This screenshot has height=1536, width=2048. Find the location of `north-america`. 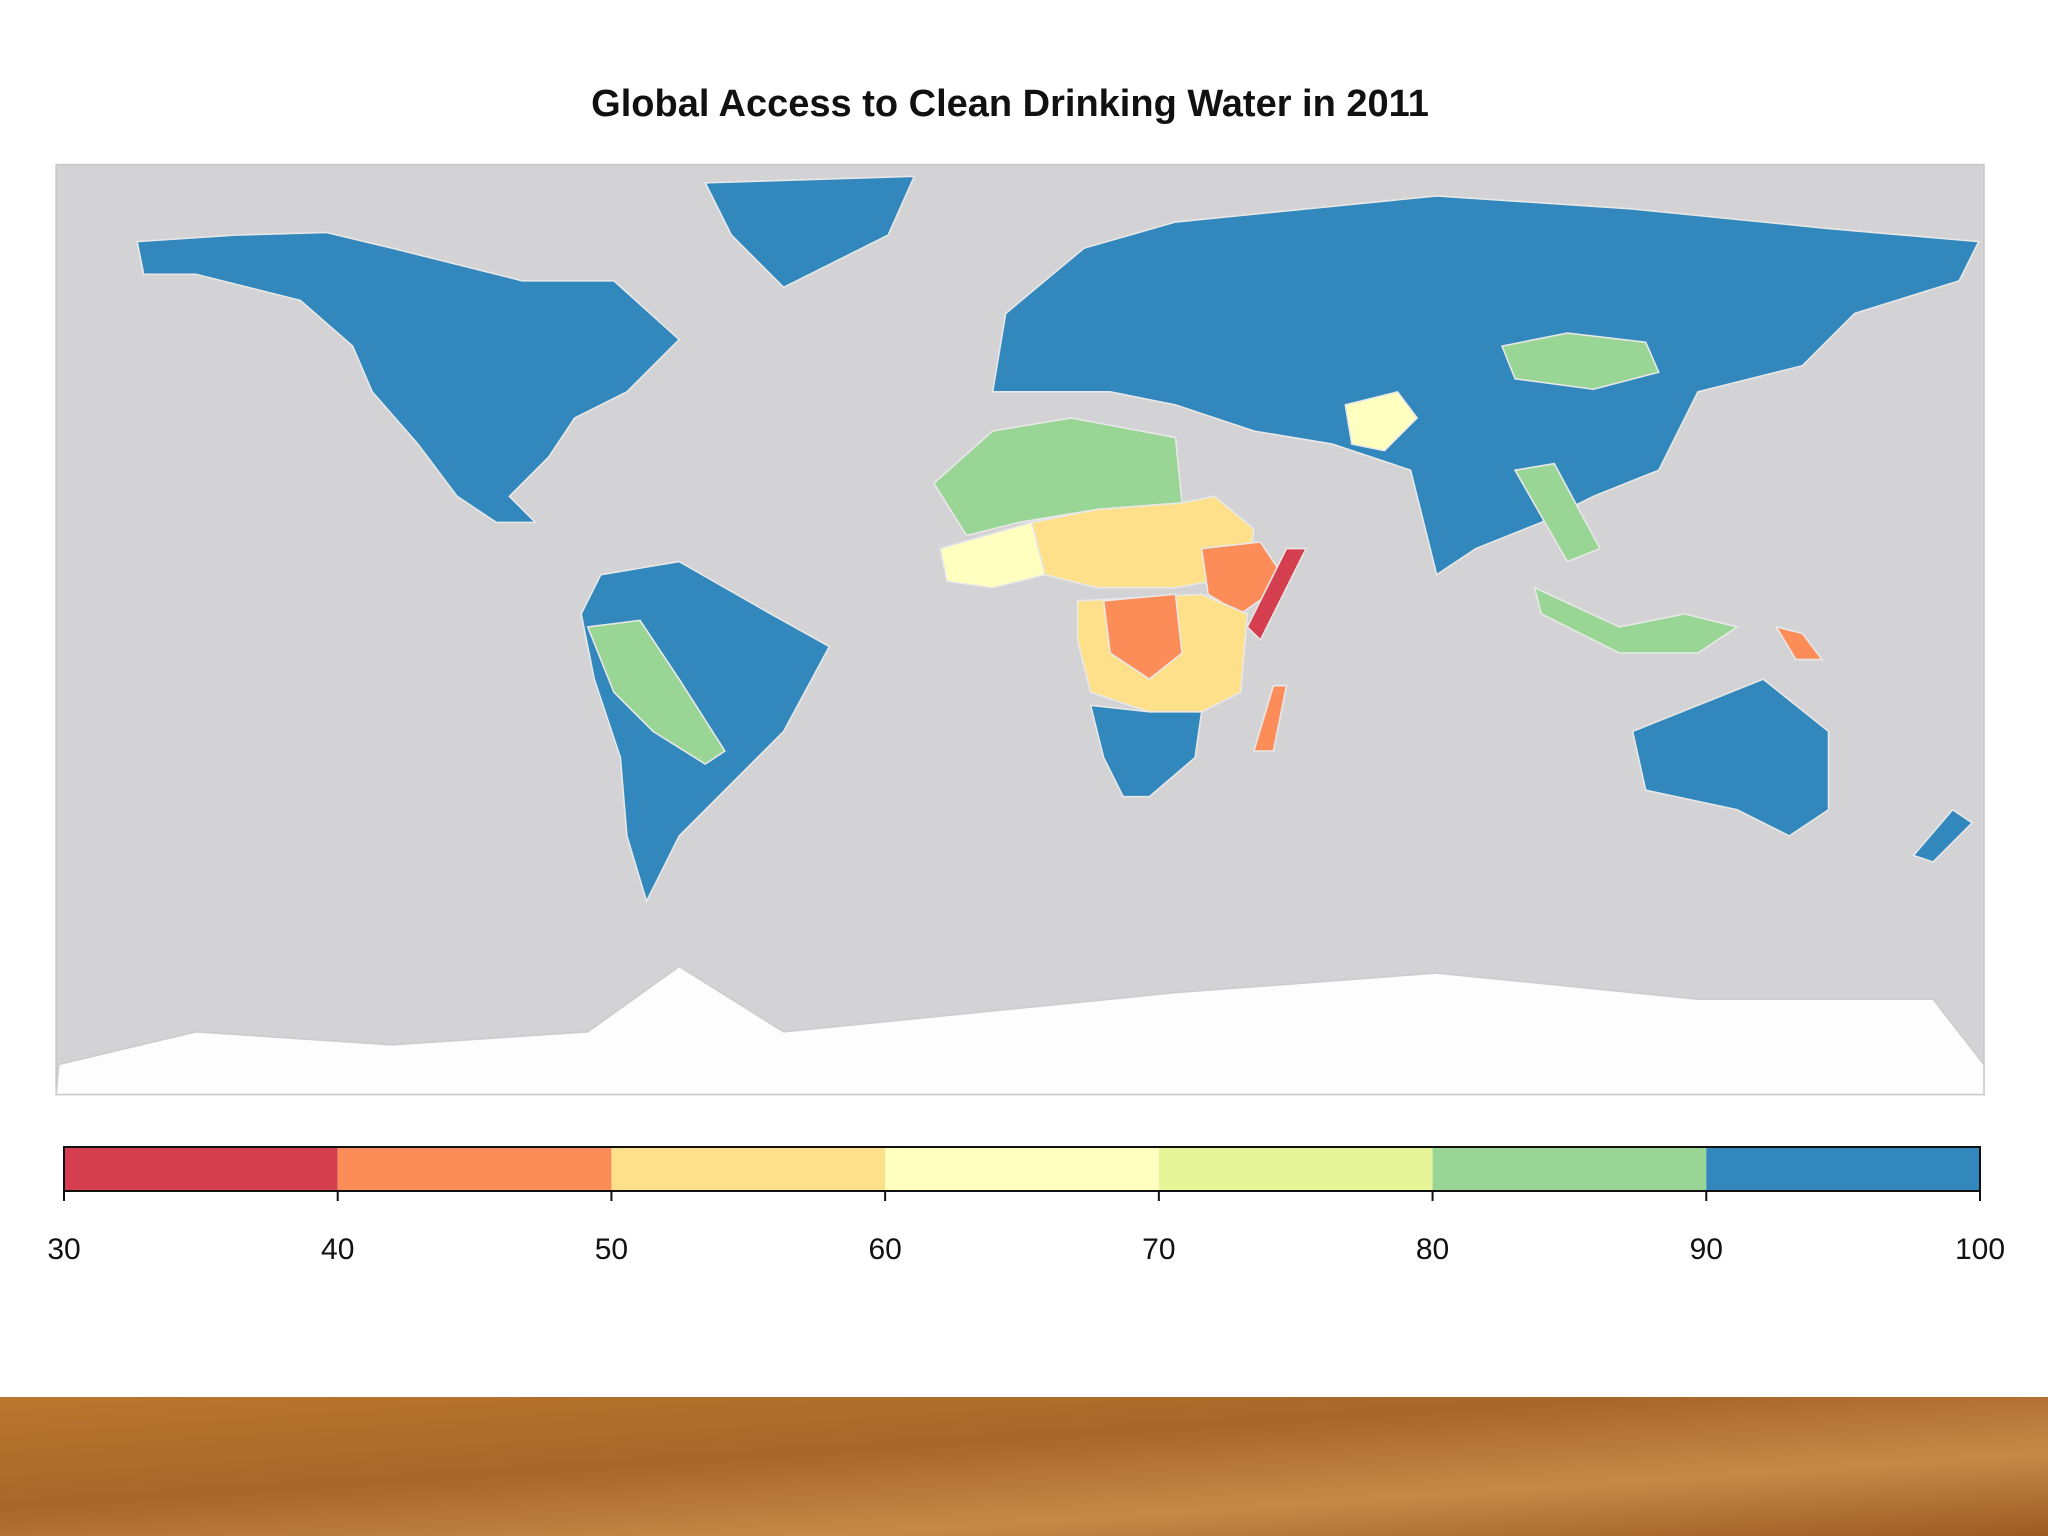

north-america is located at coordinates (408, 377).